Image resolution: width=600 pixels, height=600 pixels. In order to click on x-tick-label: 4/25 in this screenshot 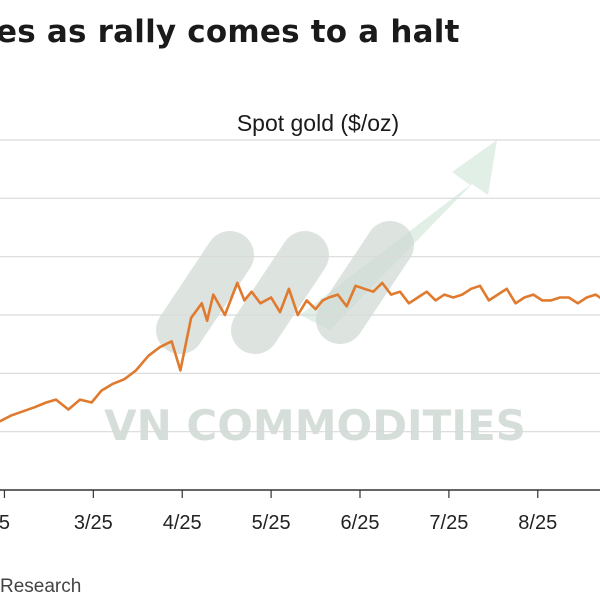, I will do `click(182, 523)`.